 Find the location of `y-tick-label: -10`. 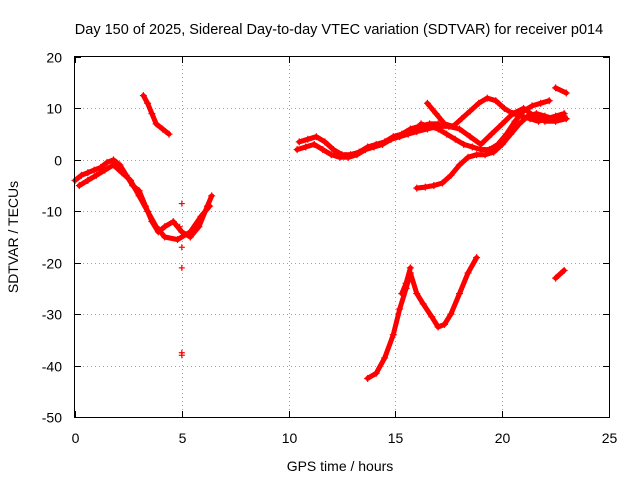

y-tick-label: -10 is located at coordinates (52, 212).